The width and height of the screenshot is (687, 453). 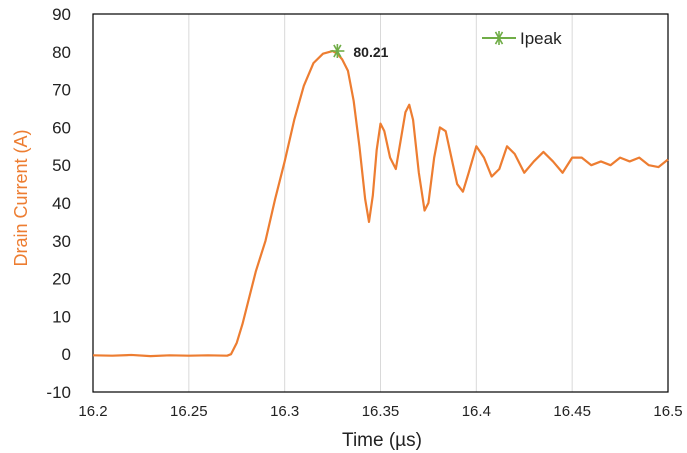 I want to click on x-tick-label: 16.5, so click(x=667, y=411).